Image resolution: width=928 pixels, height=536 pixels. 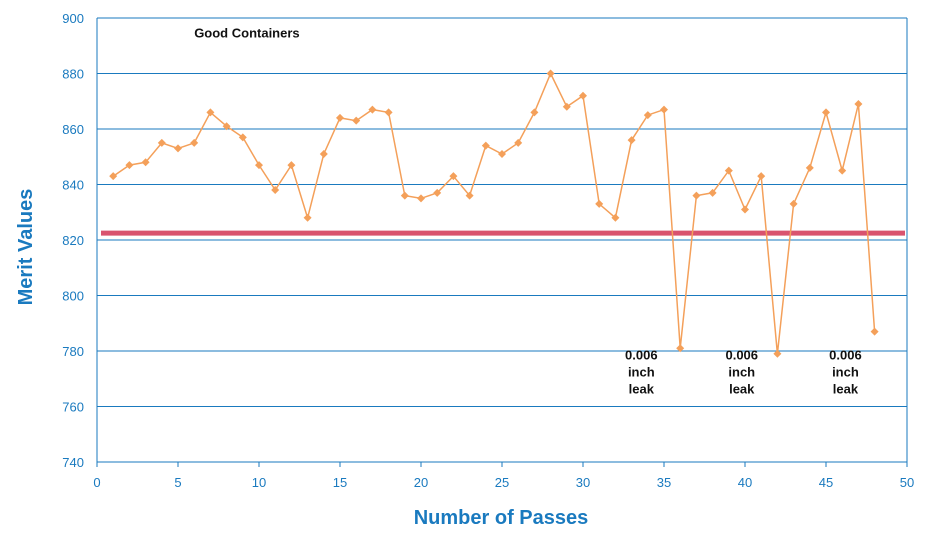 What do you see at coordinates (583, 482) in the screenshot?
I see `x-tick-label: 30` at bounding box center [583, 482].